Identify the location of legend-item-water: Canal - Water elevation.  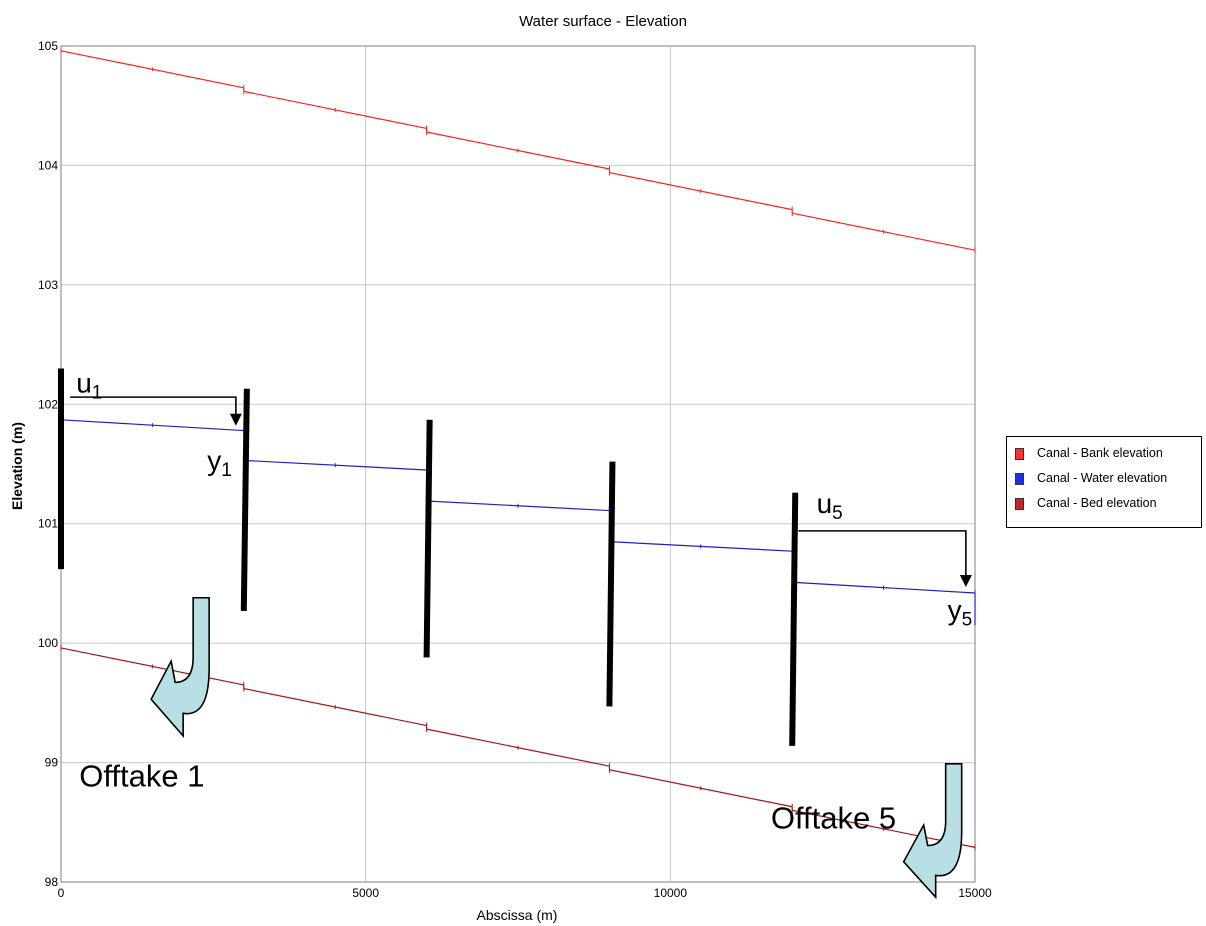
(1104, 482).